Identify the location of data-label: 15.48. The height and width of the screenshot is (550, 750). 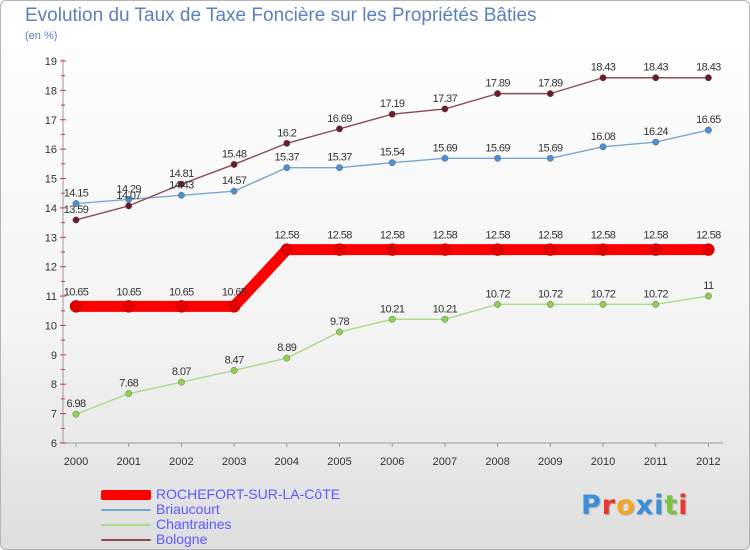
(234, 154).